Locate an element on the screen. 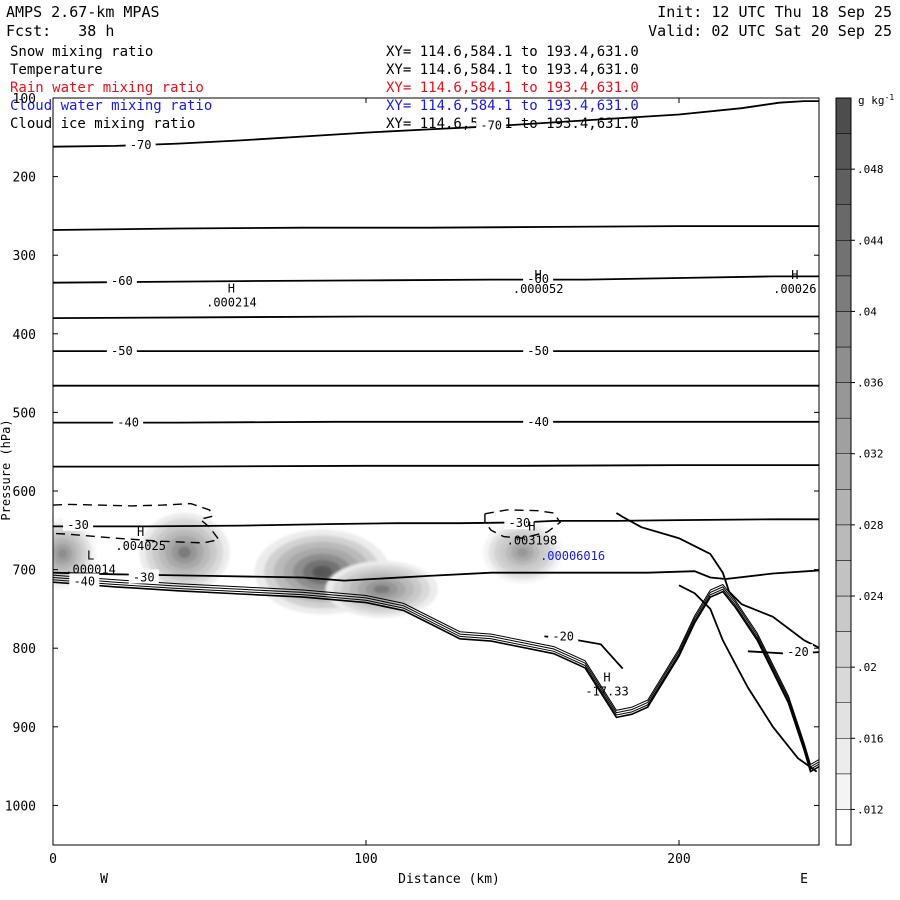 Image resolution: width=900 pixels, height=900 pixels. y-tick-label: 700 is located at coordinates (24, 571).